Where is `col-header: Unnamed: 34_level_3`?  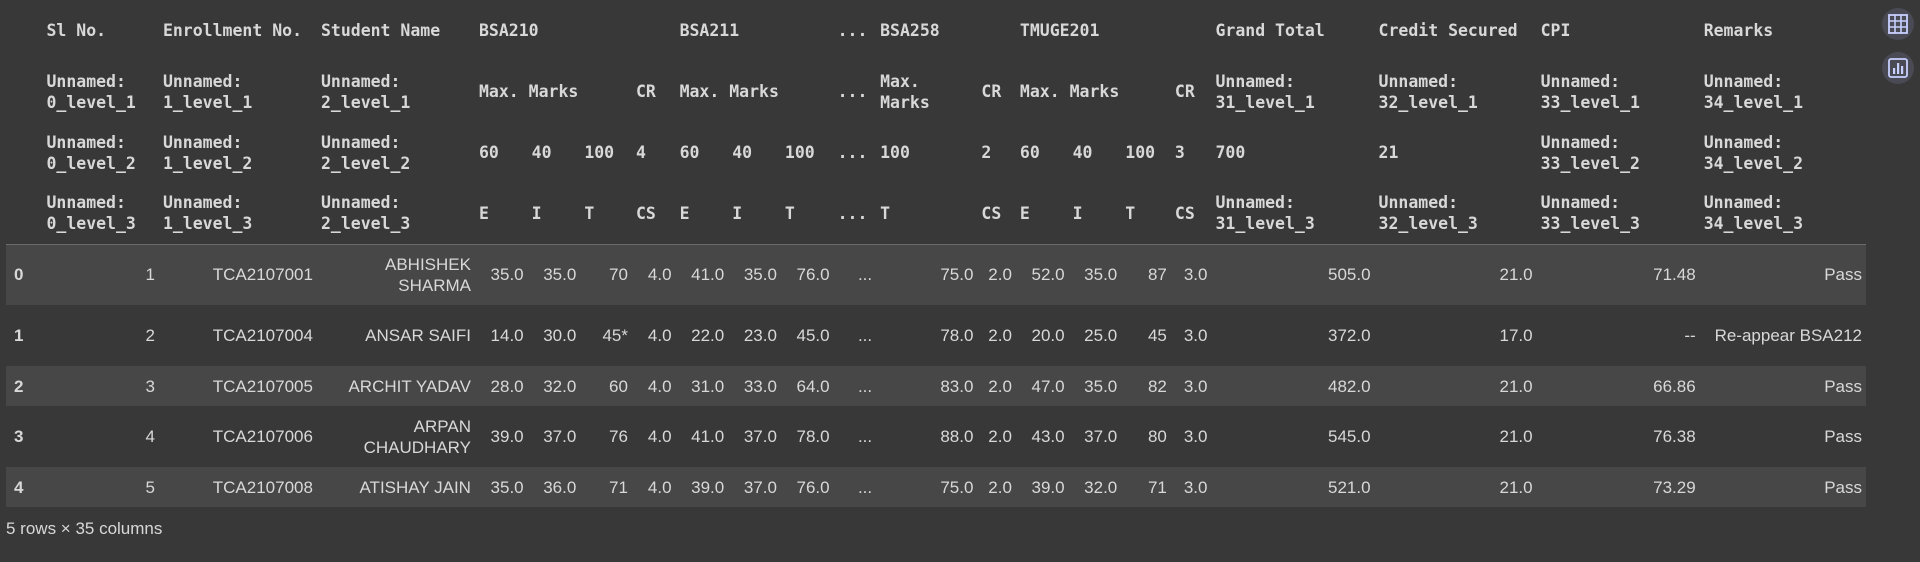 col-header: Unnamed: 34_level_3 is located at coordinates (1782, 214).